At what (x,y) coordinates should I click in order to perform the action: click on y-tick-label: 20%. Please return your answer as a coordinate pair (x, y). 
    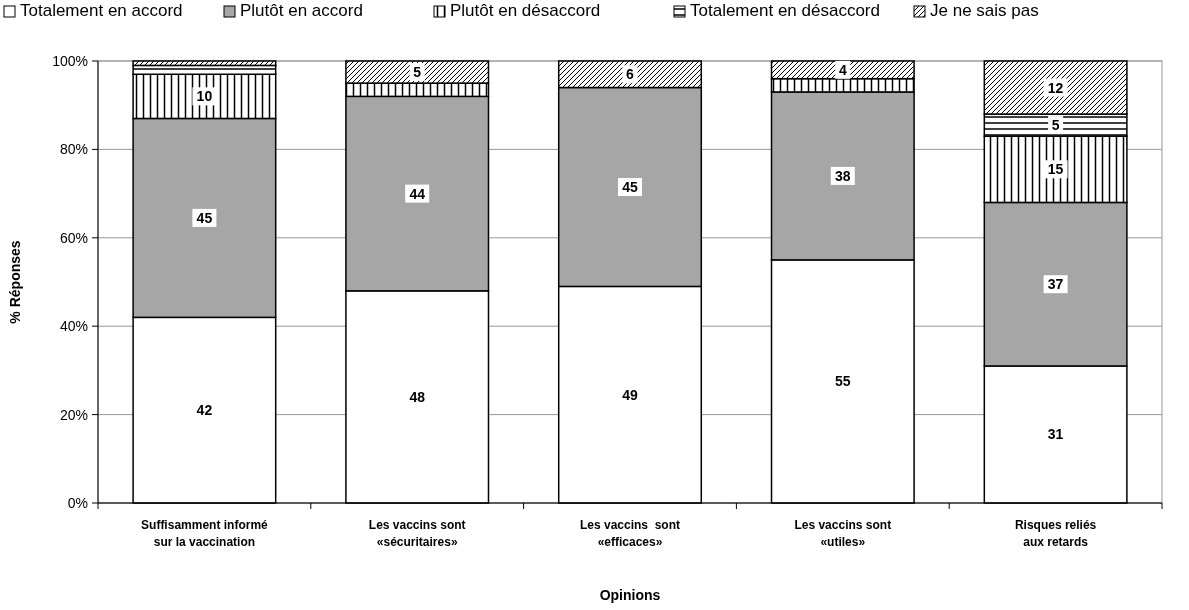
    Looking at the image, I should click on (73, 414).